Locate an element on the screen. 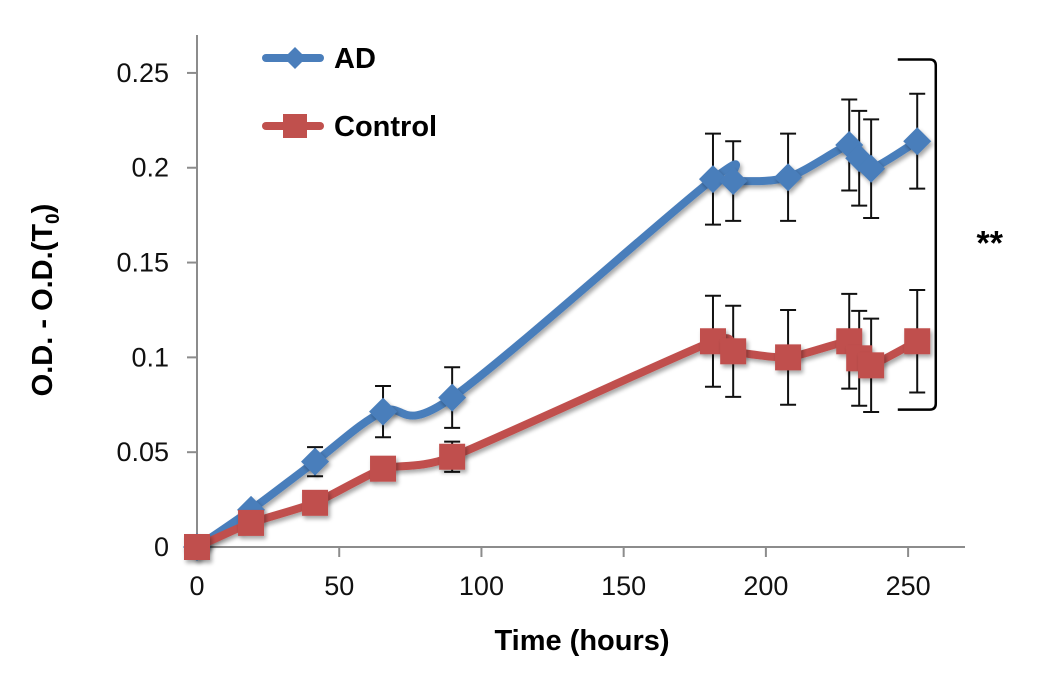  y-tick-label: 0.25 is located at coordinates (142, 73).